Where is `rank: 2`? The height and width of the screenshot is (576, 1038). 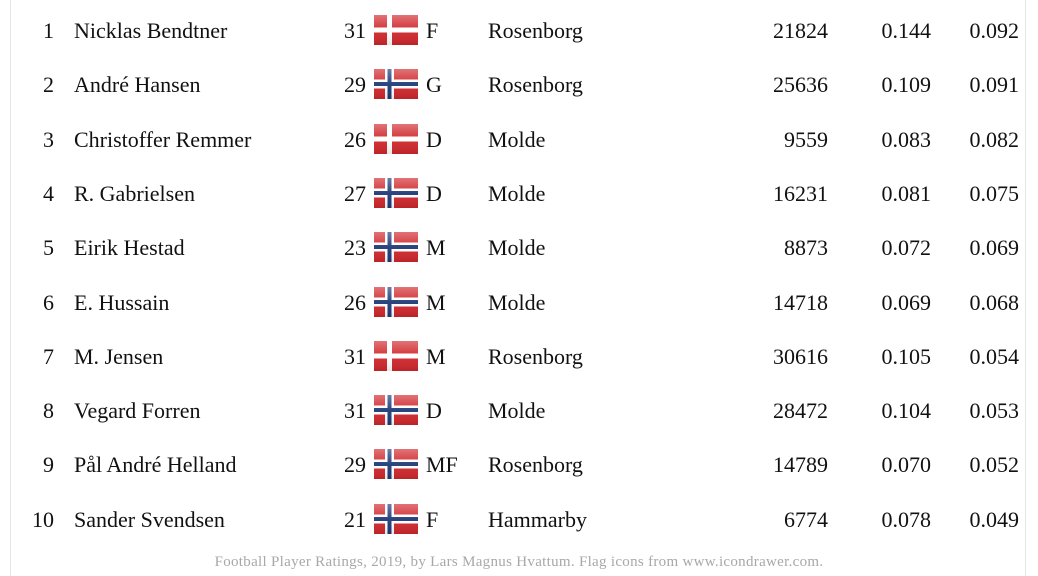 rank: 2 is located at coordinates (48, 85).